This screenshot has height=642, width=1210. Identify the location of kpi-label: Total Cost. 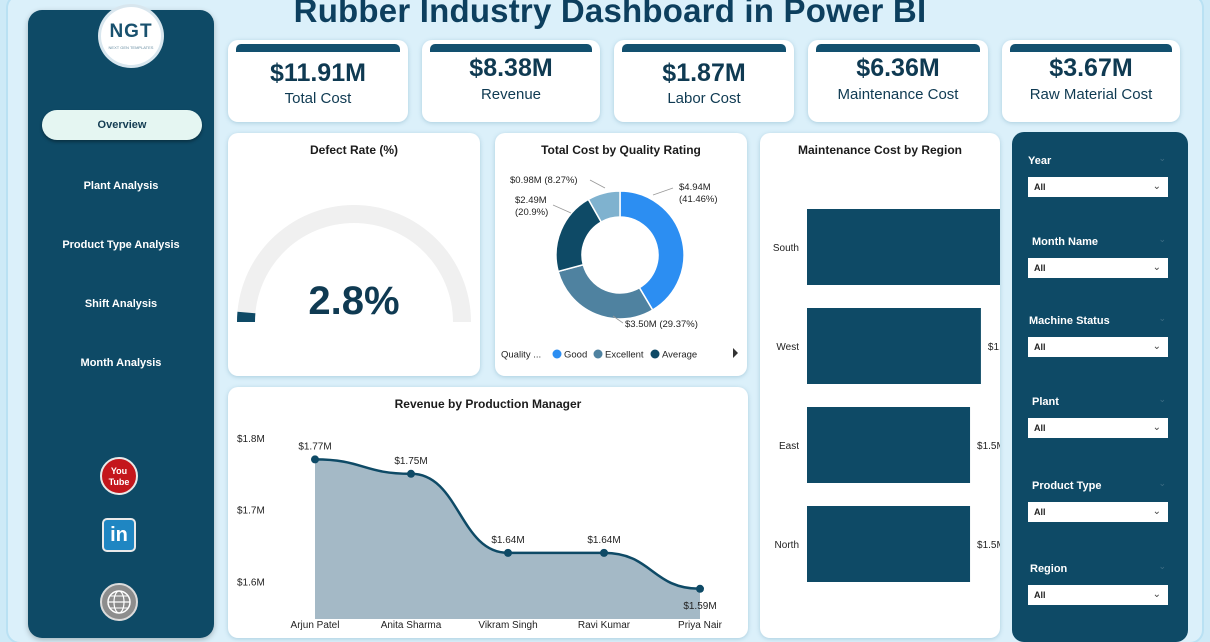
(318, 98).